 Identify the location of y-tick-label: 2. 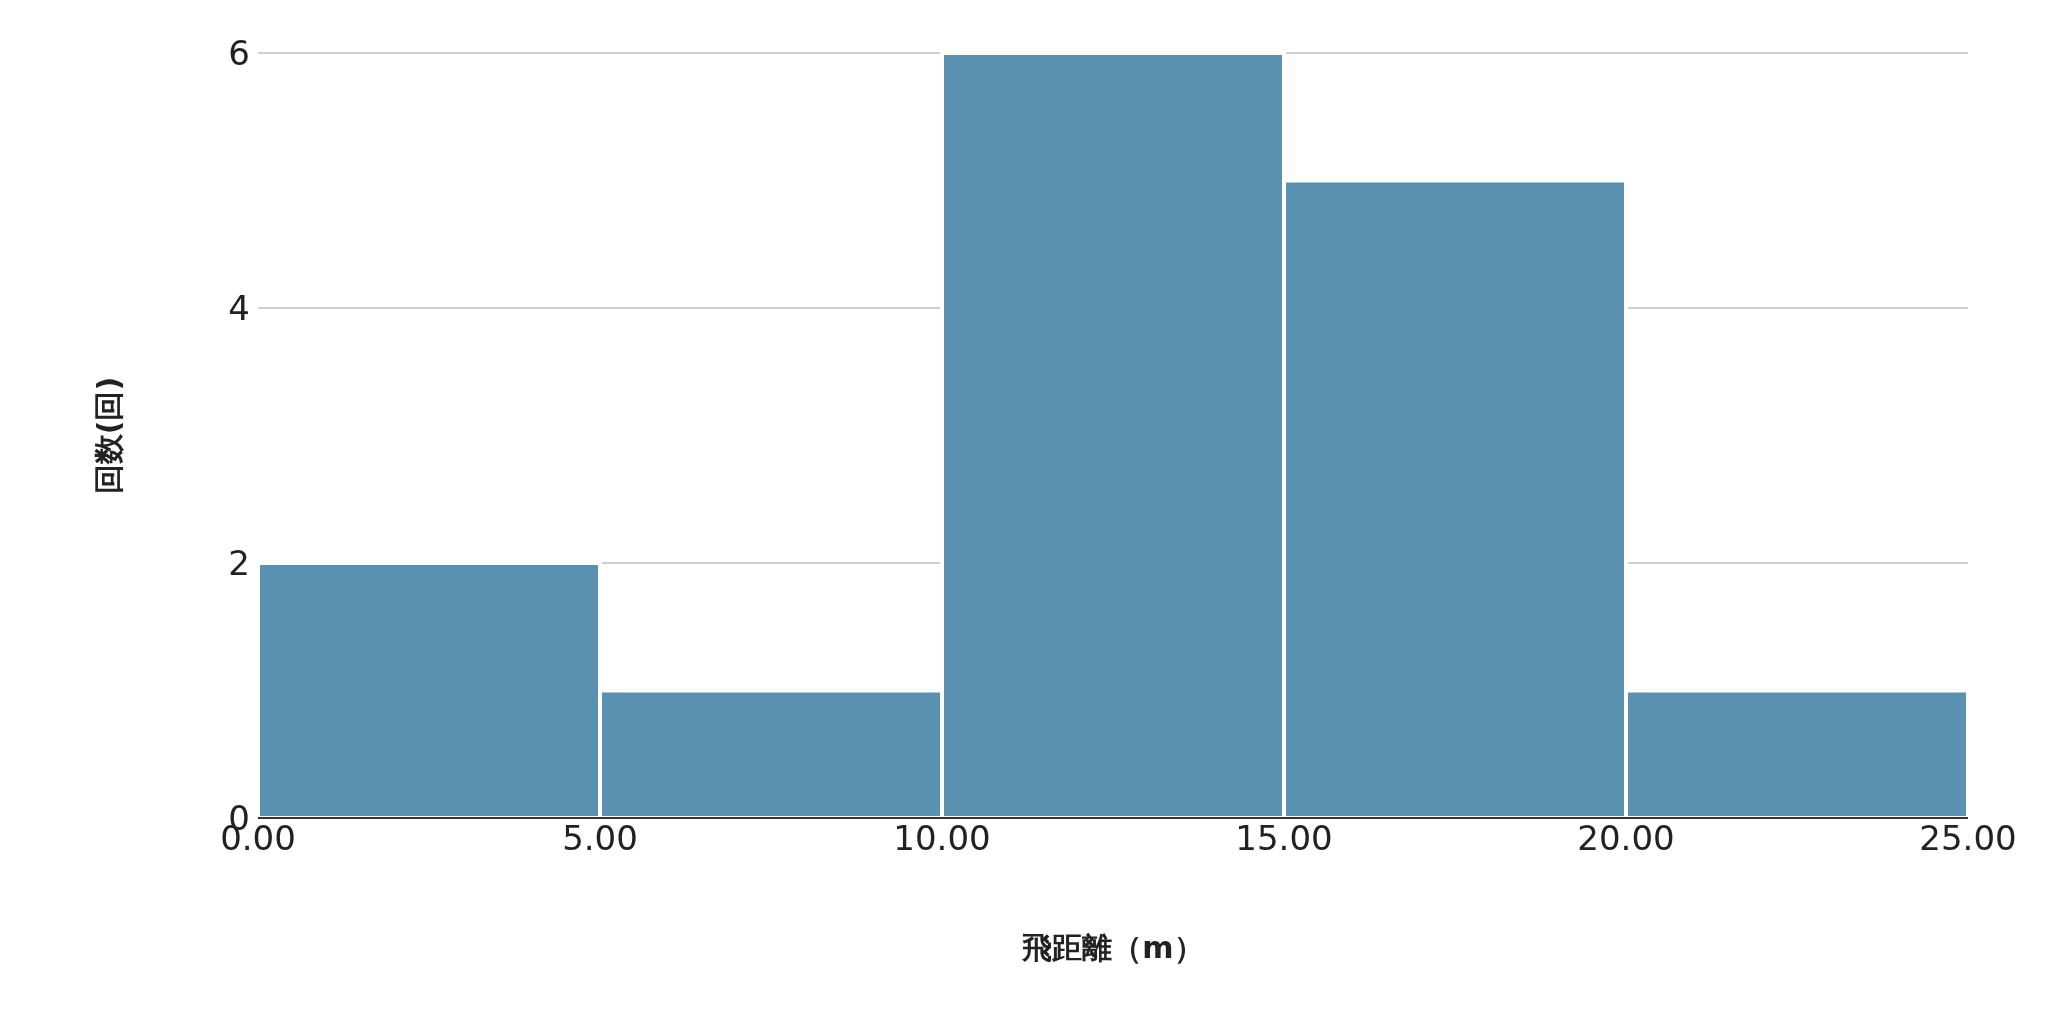
(239, 563).